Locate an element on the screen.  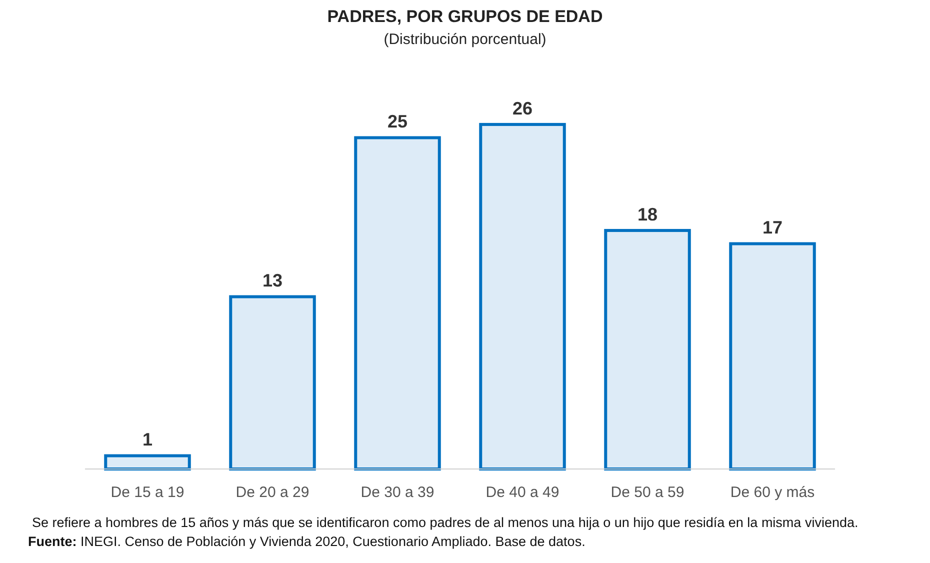
x-tick-label: De 50 a 59 is located at coordinates (647, 492).